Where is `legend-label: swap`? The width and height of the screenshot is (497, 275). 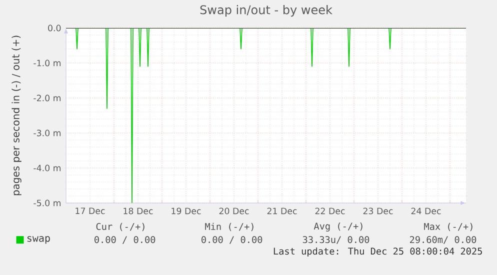 legend-label: swap is located at coordinates (38, 240).